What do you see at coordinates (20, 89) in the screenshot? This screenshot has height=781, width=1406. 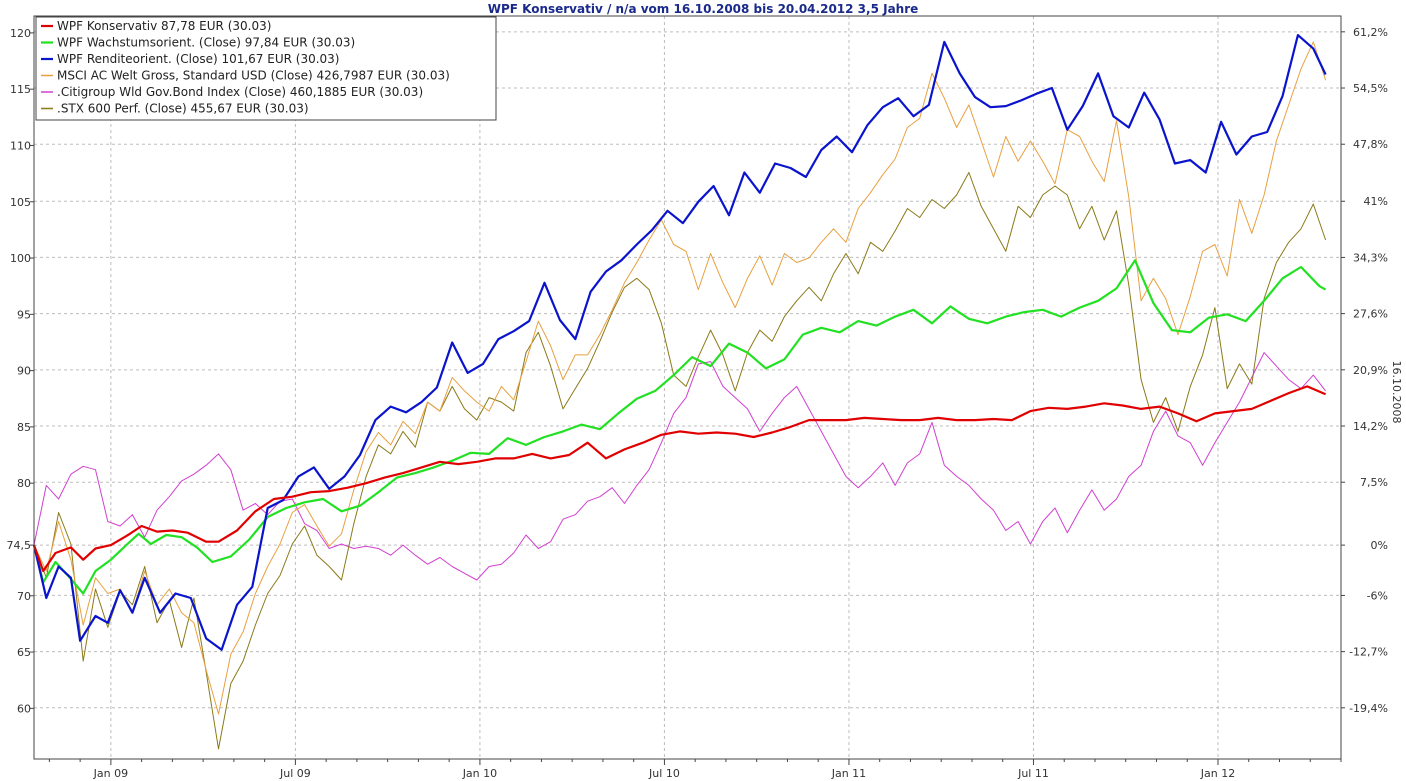 I see `y-left-tick-label: 115` at bounding box center [20, 89].